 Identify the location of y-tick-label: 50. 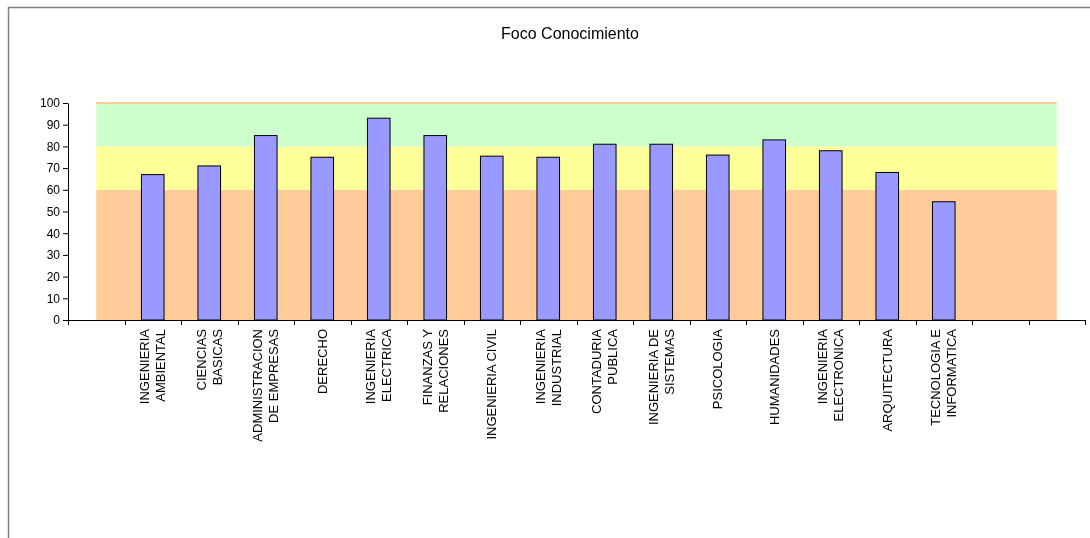
(53, 211).